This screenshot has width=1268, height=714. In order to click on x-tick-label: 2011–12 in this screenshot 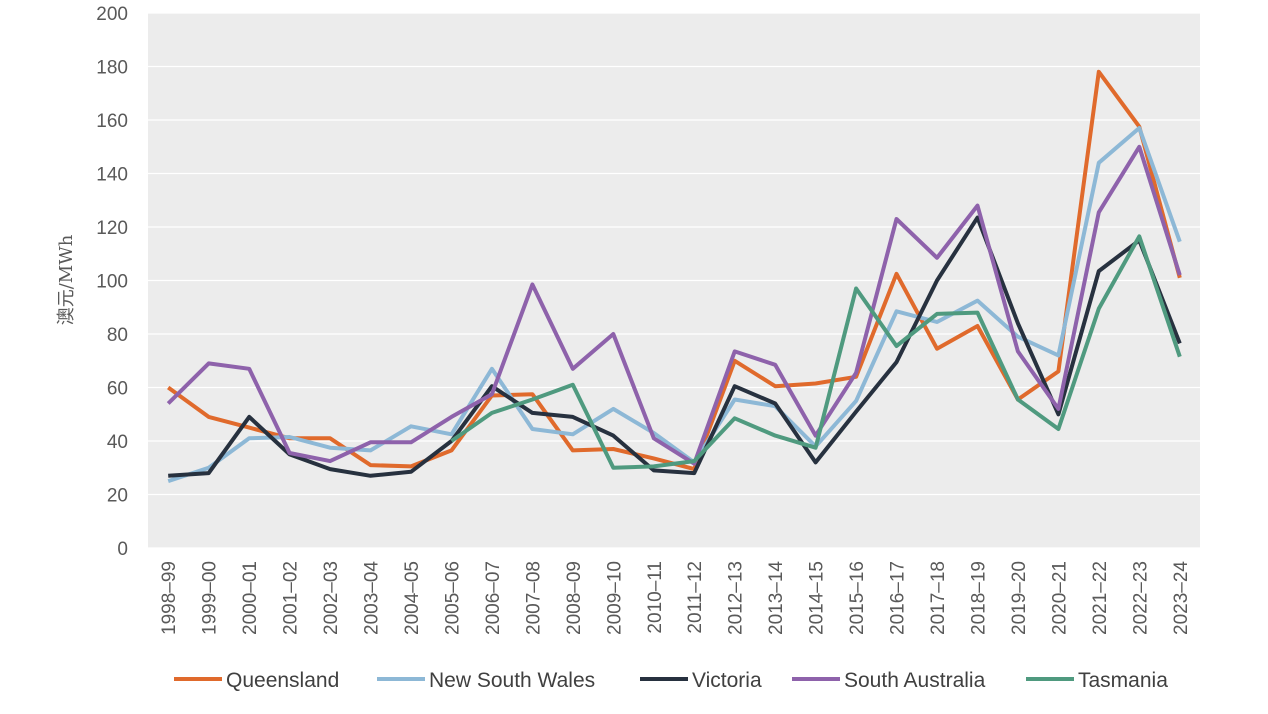, I will do `click(695, 597)`.